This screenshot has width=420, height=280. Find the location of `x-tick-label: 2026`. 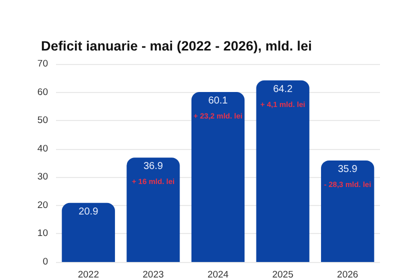

x-tick-label: 2026 is located at coordinates (347, 275).